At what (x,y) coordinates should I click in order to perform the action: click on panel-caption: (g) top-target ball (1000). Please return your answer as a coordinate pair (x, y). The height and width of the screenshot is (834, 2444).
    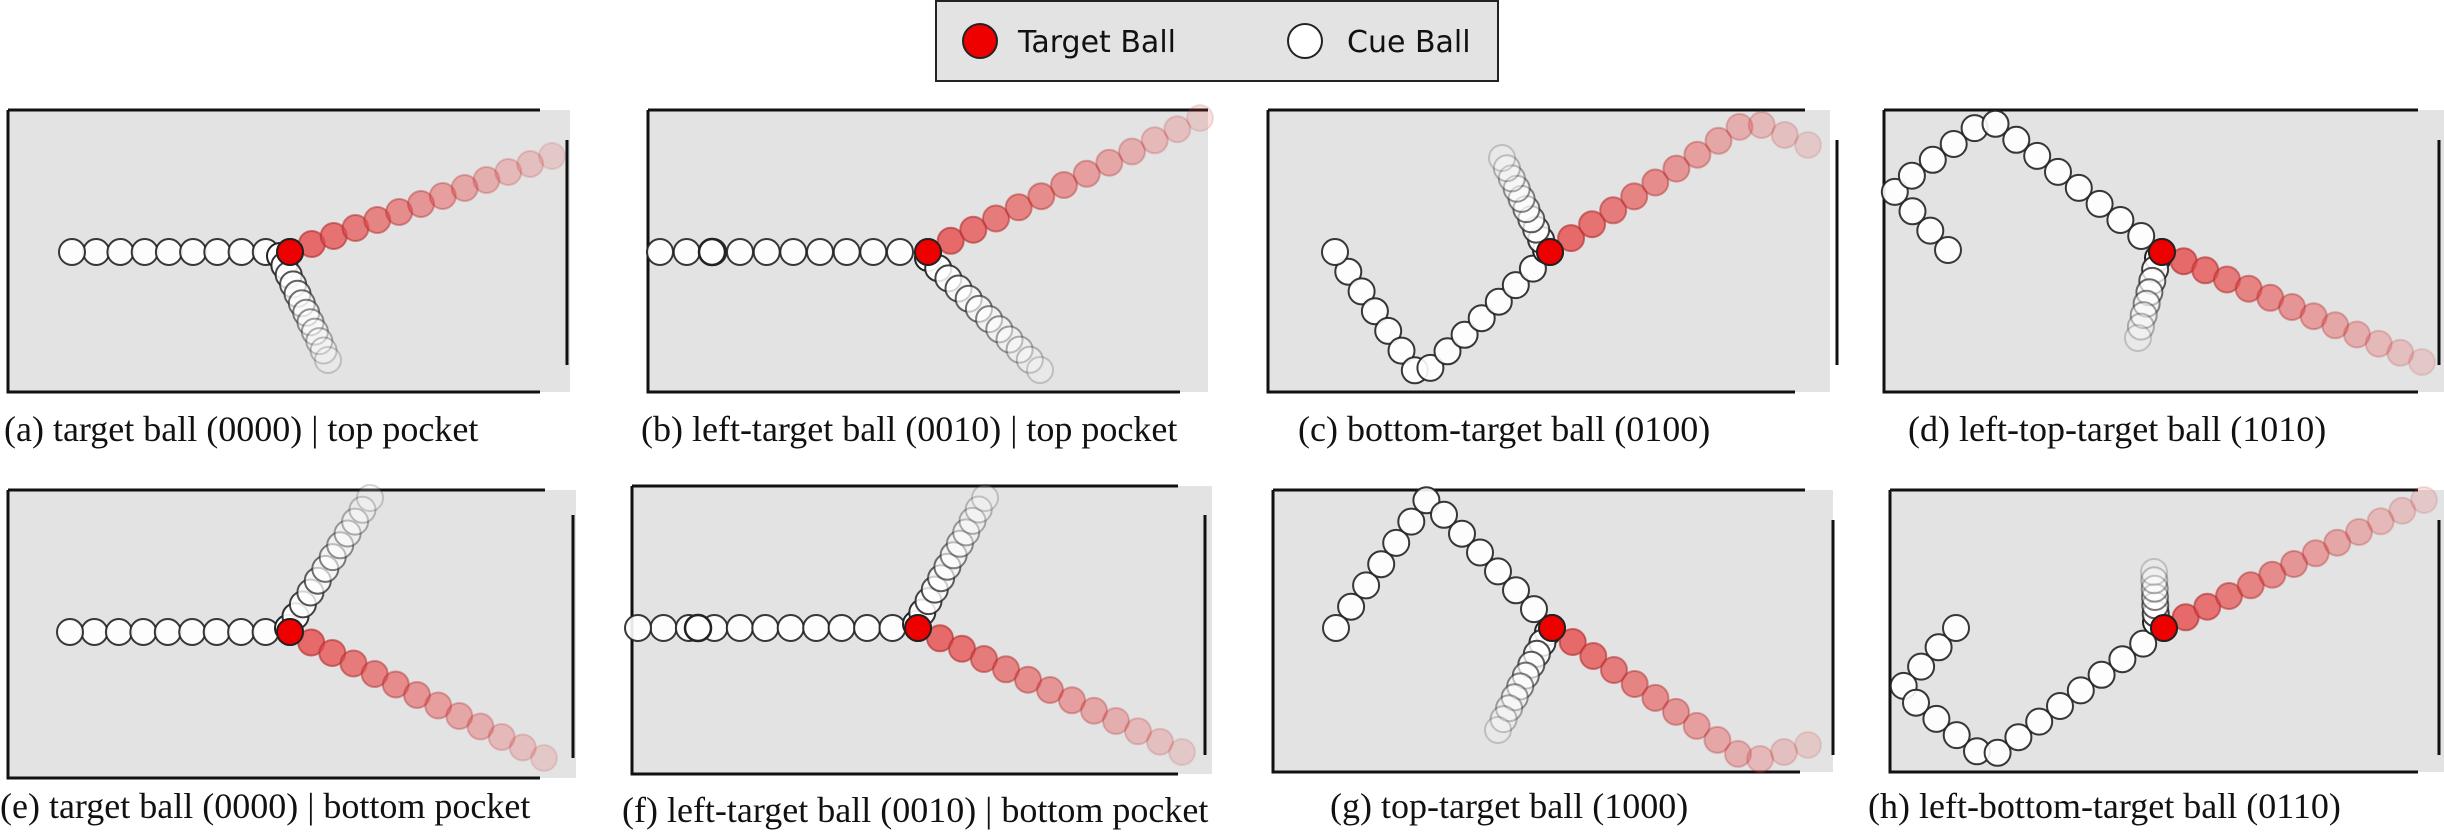
    Looking at the image, I should click on (1509, 806).